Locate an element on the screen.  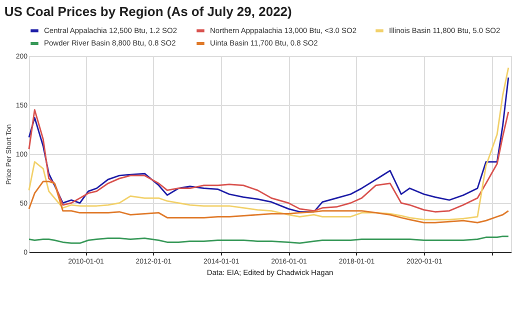
chart-title: US Coal Prices by Region (As of July 29, 2022) is located at coordinates (148, 11).